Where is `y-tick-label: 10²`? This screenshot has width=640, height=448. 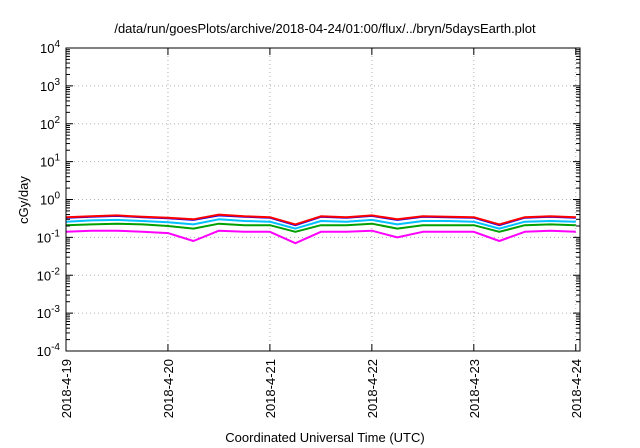
y-tick-label: 10² is located at coordinates (50, 123).